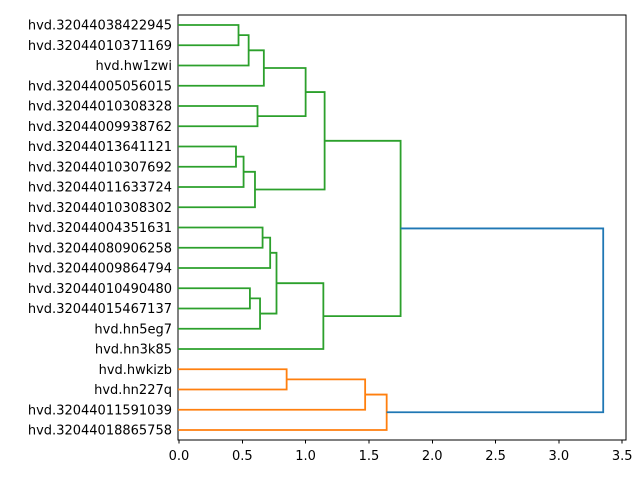  I want to click on x-tick-label: 3.0, so click(559, 456).